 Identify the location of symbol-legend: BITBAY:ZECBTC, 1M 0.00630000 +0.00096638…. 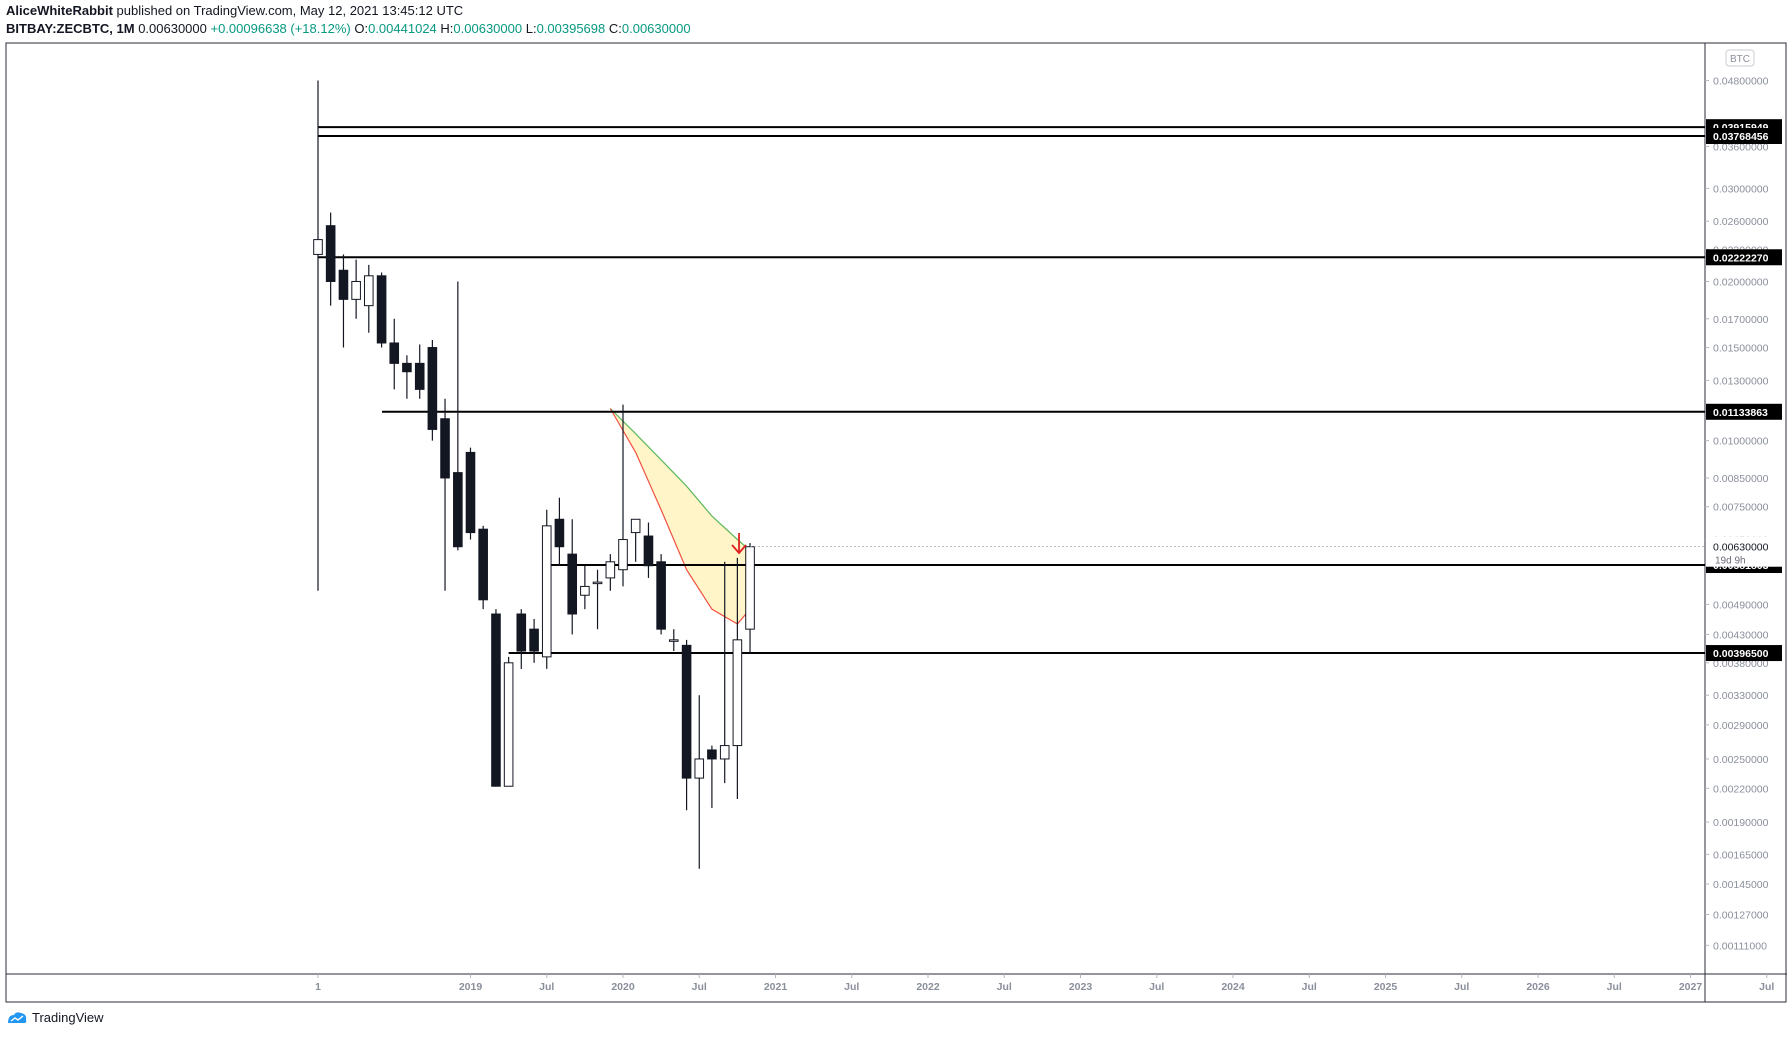
(348, 28).